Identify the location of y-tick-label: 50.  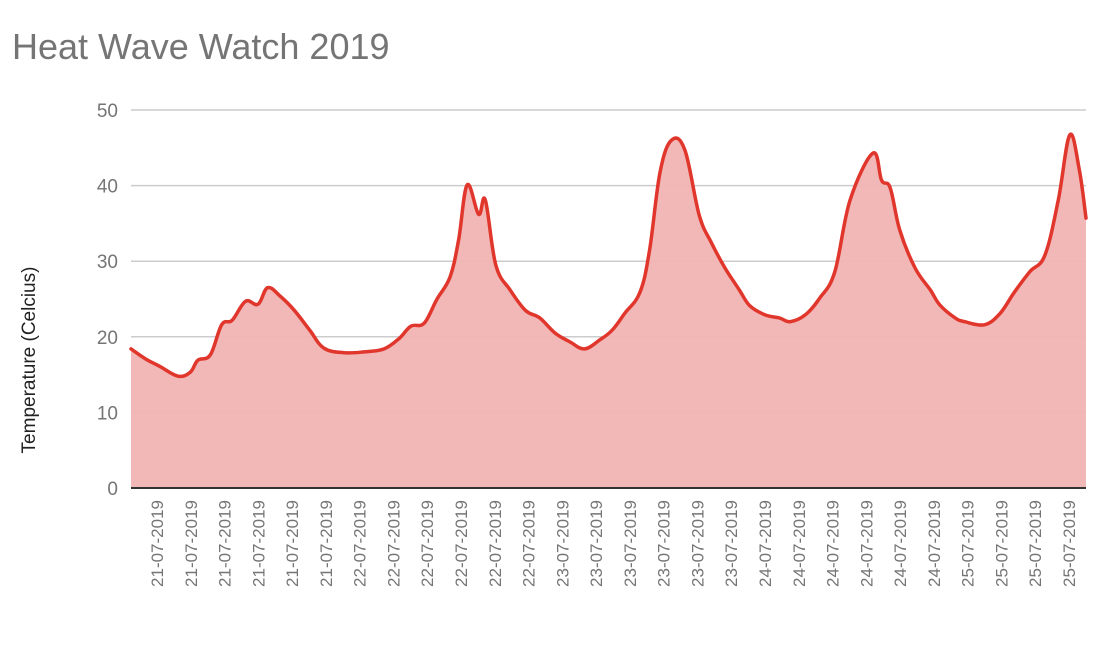
(107, 111).